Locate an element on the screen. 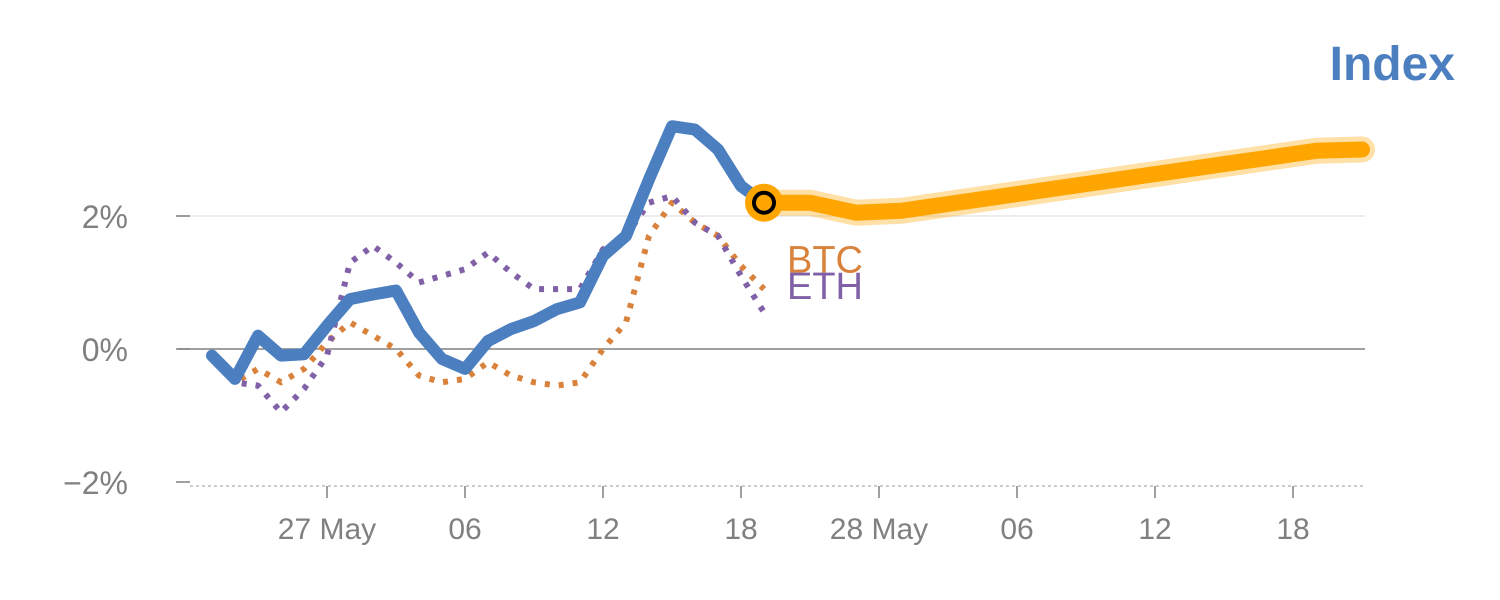 This screenshot has width=1500, height=600. projection-line is located at coordinates (1063, 181).